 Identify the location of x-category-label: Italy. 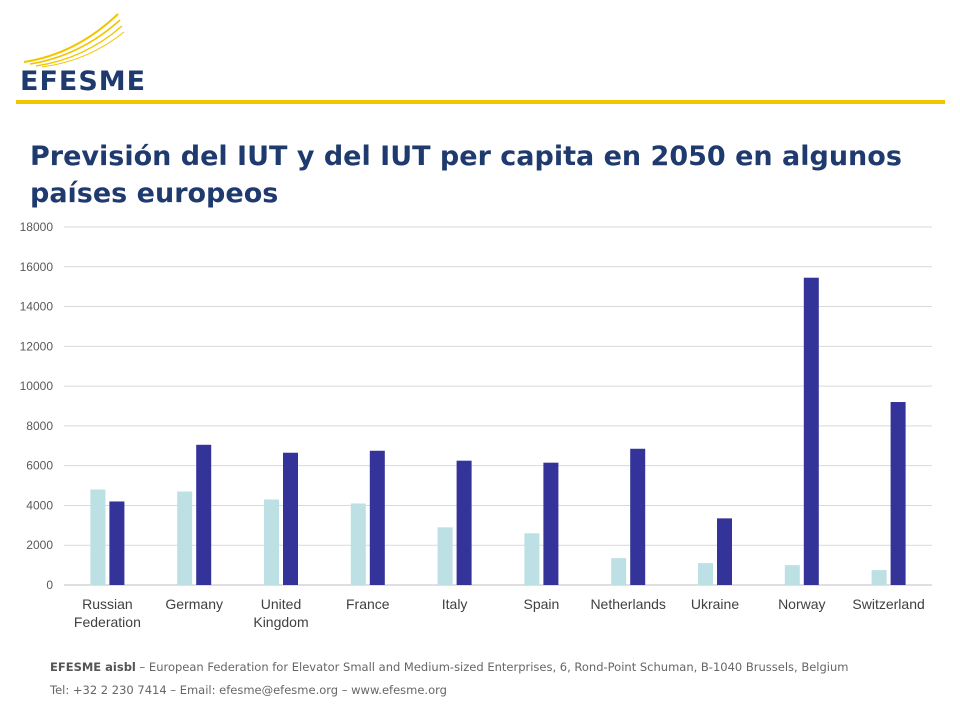
(455, 604).